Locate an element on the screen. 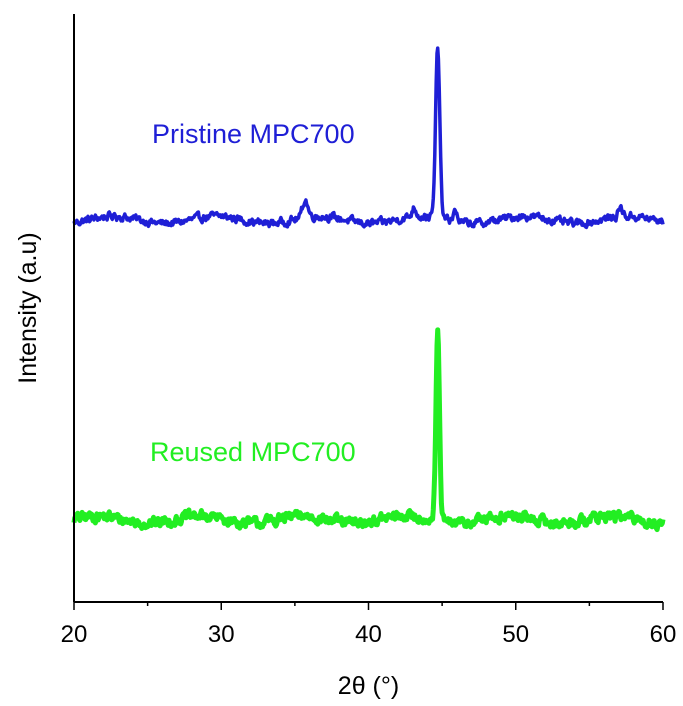  x-tick-label: 50 is located at coordinates (515, 634).